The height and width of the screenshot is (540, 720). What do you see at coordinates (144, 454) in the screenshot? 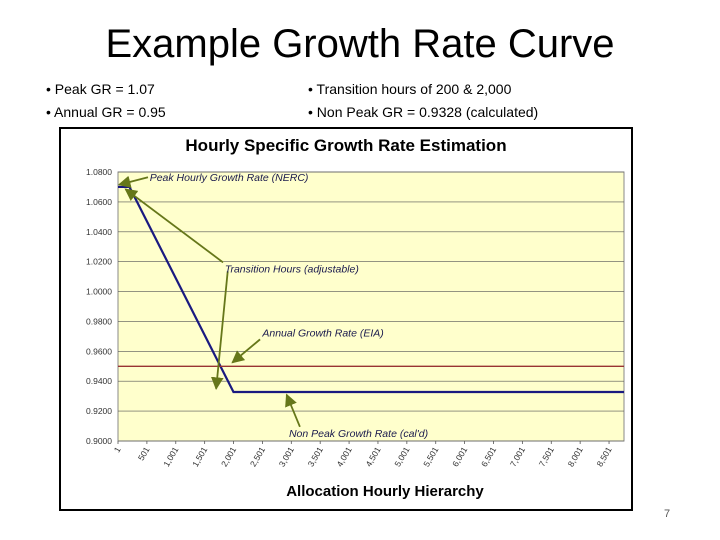
I see `x-tick-label: 501` at bounding box center [144, 454].